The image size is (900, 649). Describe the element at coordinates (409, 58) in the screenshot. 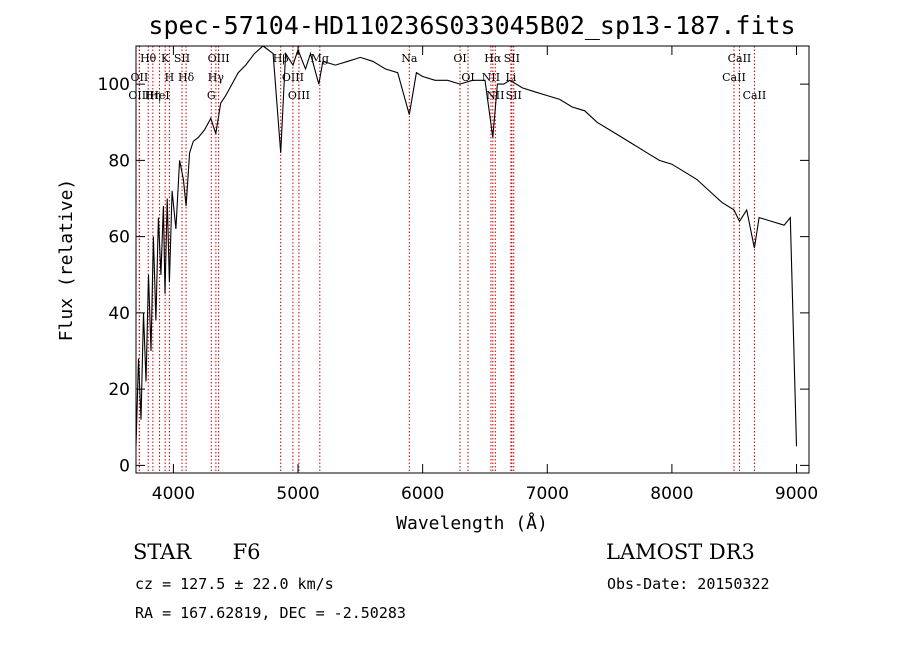

I see `line-label: Na` at that location.